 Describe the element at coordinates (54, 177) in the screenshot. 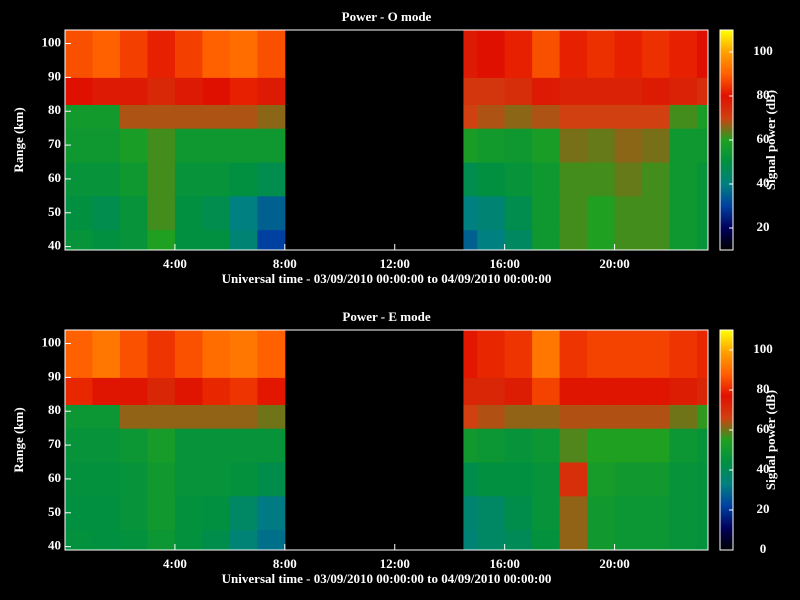

I see `y-tick-label: 60` at that location.